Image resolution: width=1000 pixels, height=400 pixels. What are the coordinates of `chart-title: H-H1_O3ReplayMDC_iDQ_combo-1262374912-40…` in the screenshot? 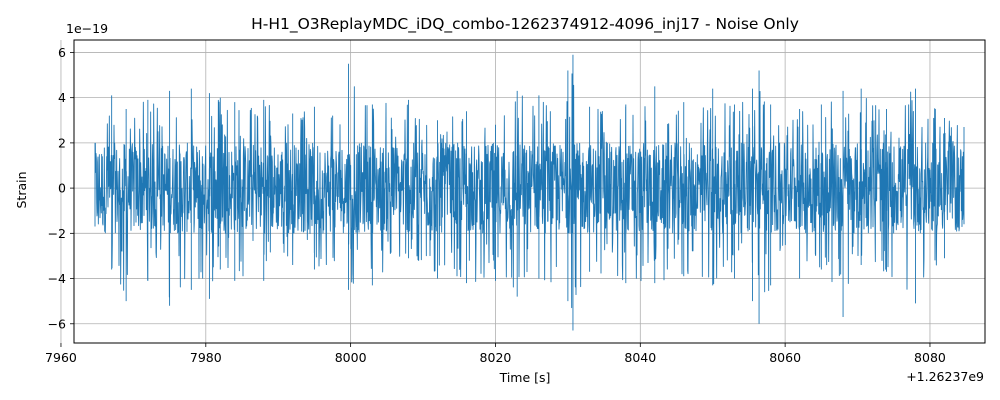 It's located at (525, 24).